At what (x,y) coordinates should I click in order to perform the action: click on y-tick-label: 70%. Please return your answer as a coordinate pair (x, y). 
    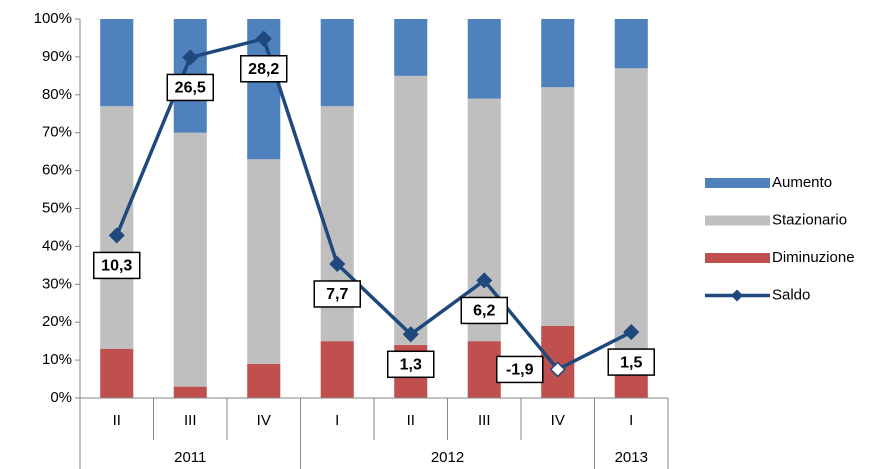
    Looking at the image, I should click on (57, 132).